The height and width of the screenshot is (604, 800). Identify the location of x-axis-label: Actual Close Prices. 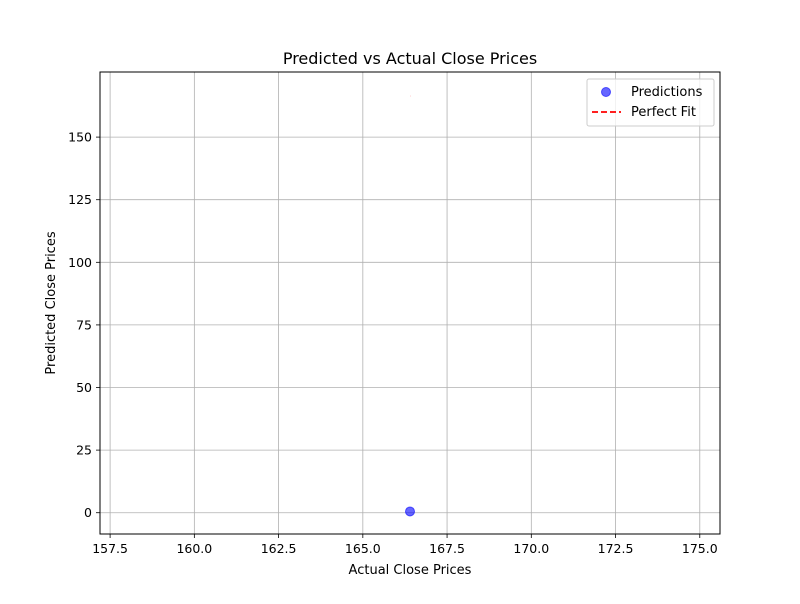
(410, 570).